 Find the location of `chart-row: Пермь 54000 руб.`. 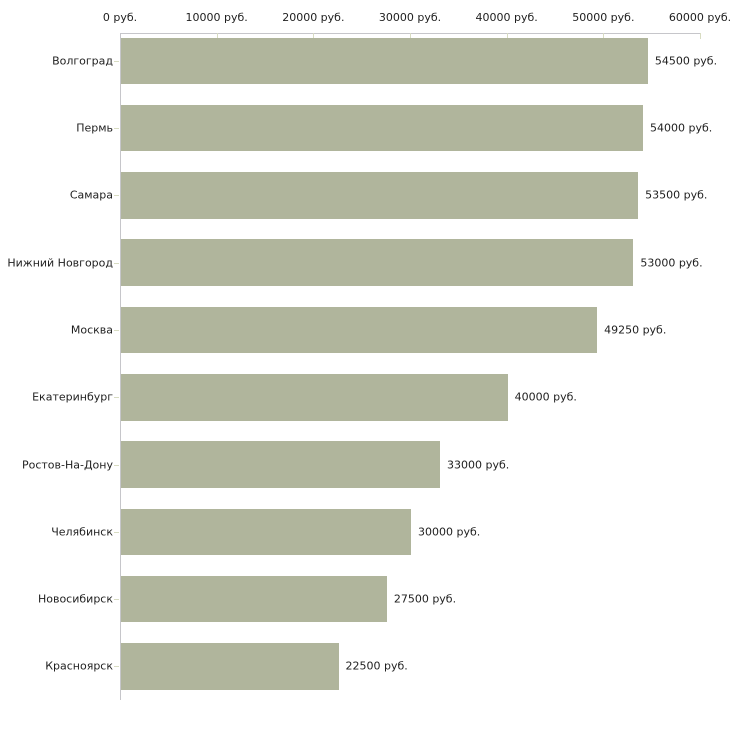

chart-row: Пермь 54000 руб. is located at coordinates (365, 133).